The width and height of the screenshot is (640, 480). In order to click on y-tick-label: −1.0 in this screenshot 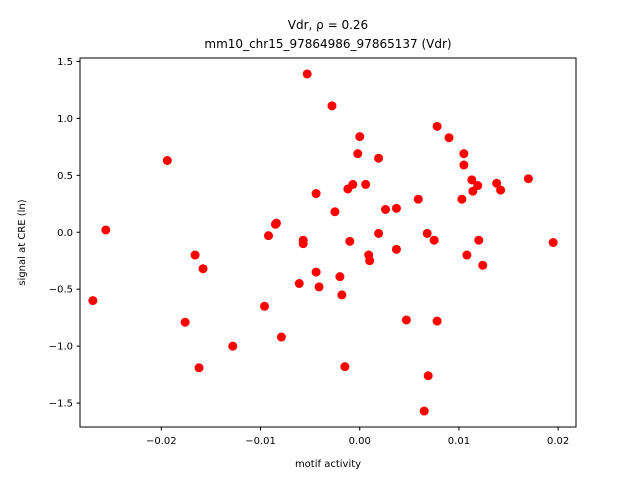, I will do `click(61, 347)`.